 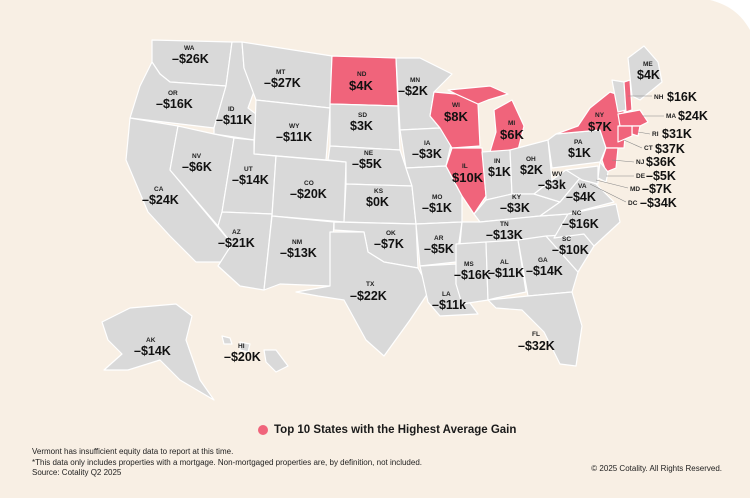 What do you see at coordinates (234, 120) in the screenshot?
I see `label-value-id: –$11K` at bounding box center [234, 120].